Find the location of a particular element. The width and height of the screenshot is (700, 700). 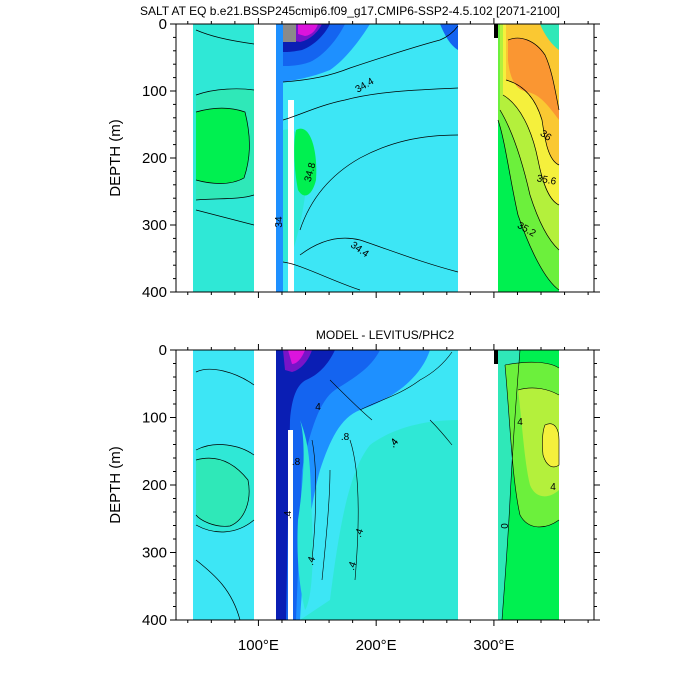

contour-lines-atlantic is located at coordinates (528, 164).